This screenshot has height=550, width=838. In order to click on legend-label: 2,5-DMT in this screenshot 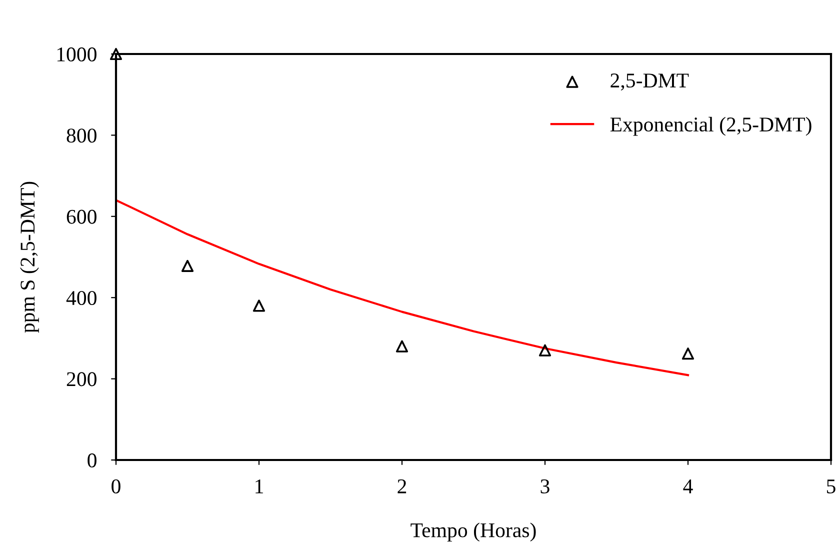, I will do `click(649, 82)`.